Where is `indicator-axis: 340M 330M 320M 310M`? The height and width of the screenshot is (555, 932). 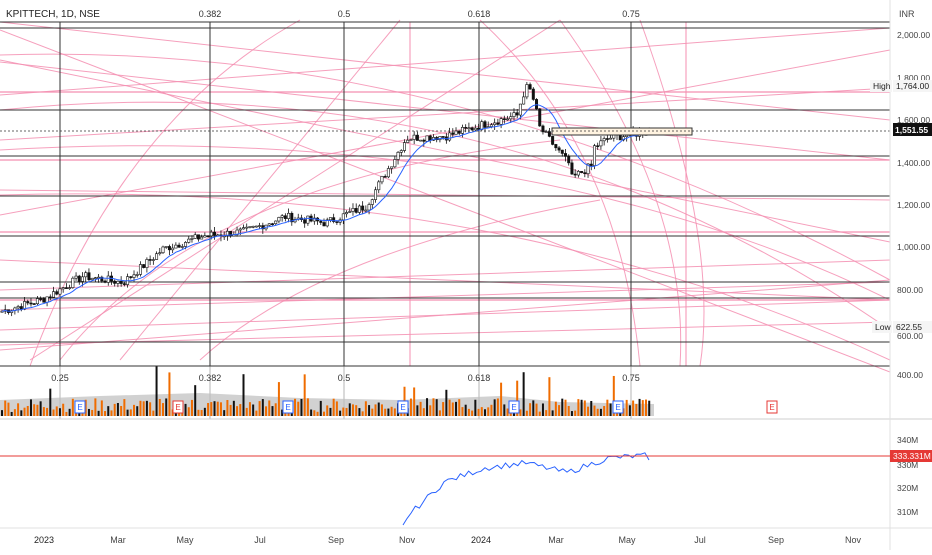 indicator-axis: 340M 330M 320M 310M is located at coordinates (907, 476).